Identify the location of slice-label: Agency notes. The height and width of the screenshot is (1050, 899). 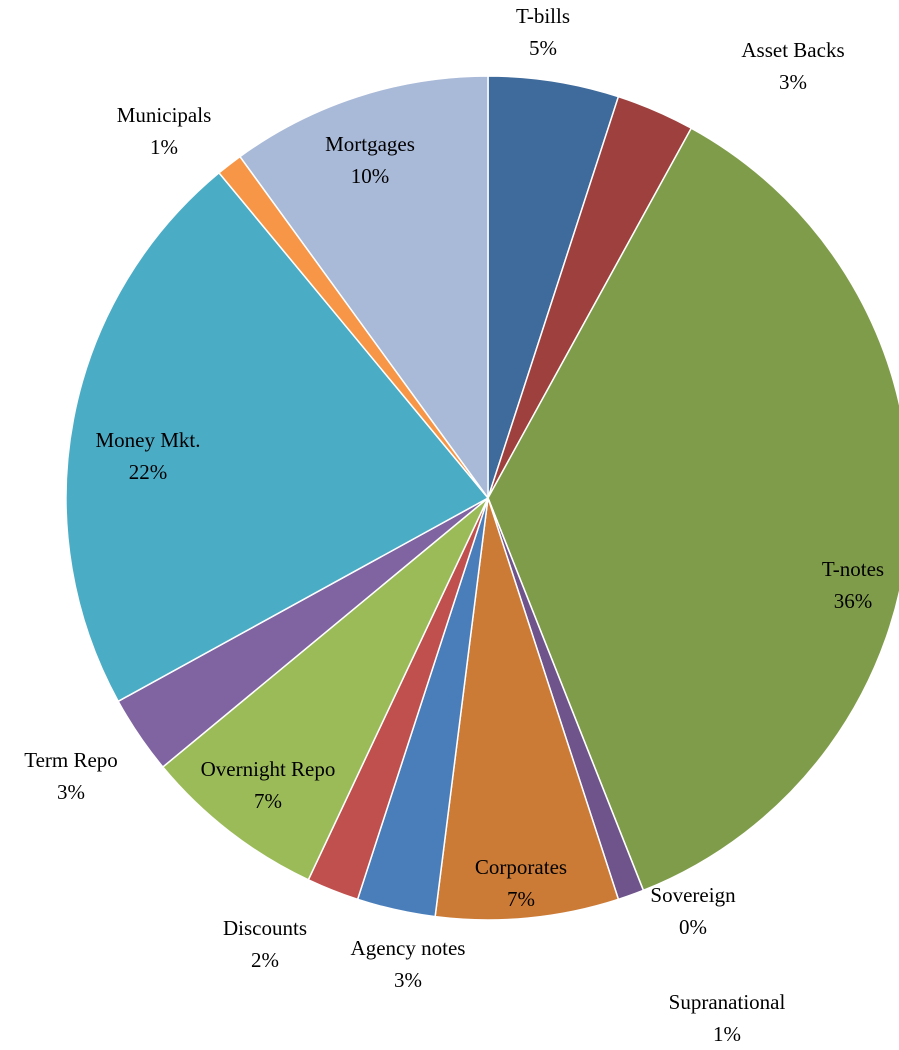
(408, 948).